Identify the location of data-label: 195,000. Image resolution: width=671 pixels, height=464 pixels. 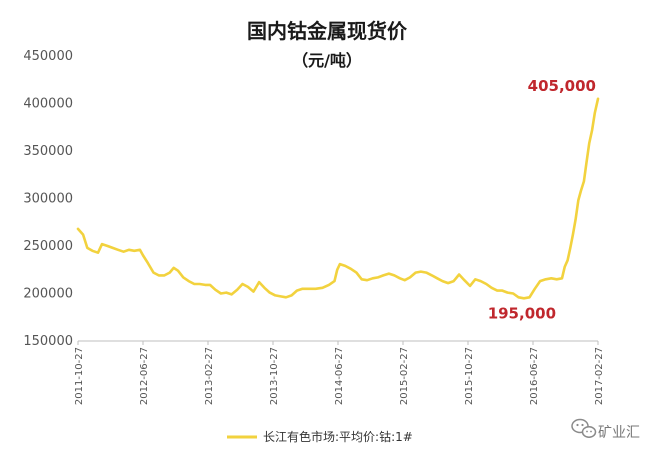
(522, 313).